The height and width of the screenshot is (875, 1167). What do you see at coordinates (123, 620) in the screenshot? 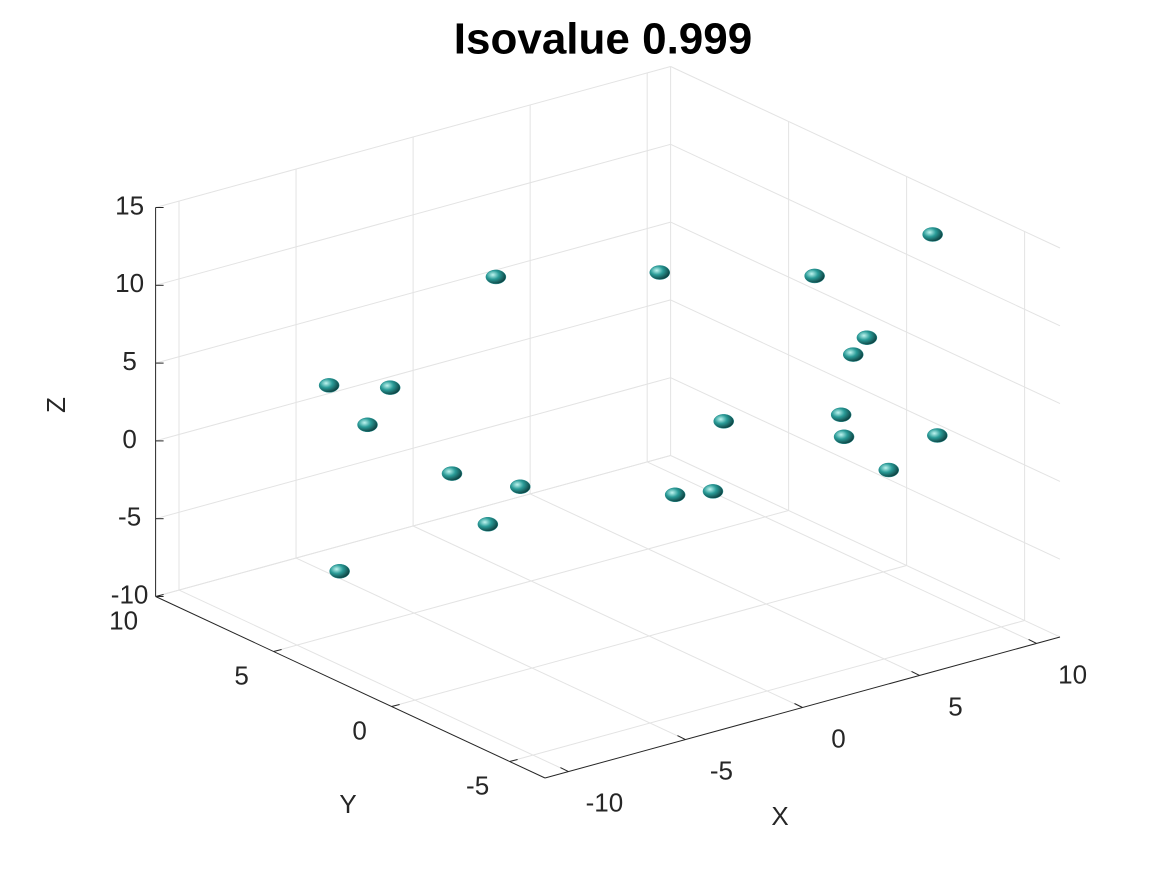
I see `y-tick-label: 10` at bounding box center [123, 620].